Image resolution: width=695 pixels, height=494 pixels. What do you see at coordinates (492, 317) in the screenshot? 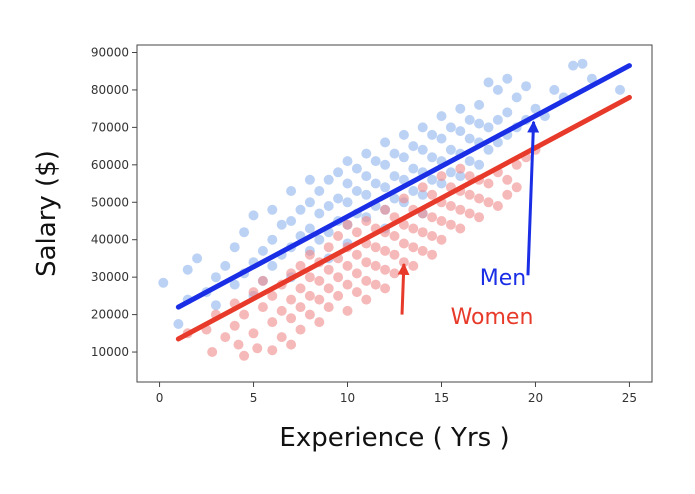
I see `legend-label-women: Women` at bounding box center [492, 317].